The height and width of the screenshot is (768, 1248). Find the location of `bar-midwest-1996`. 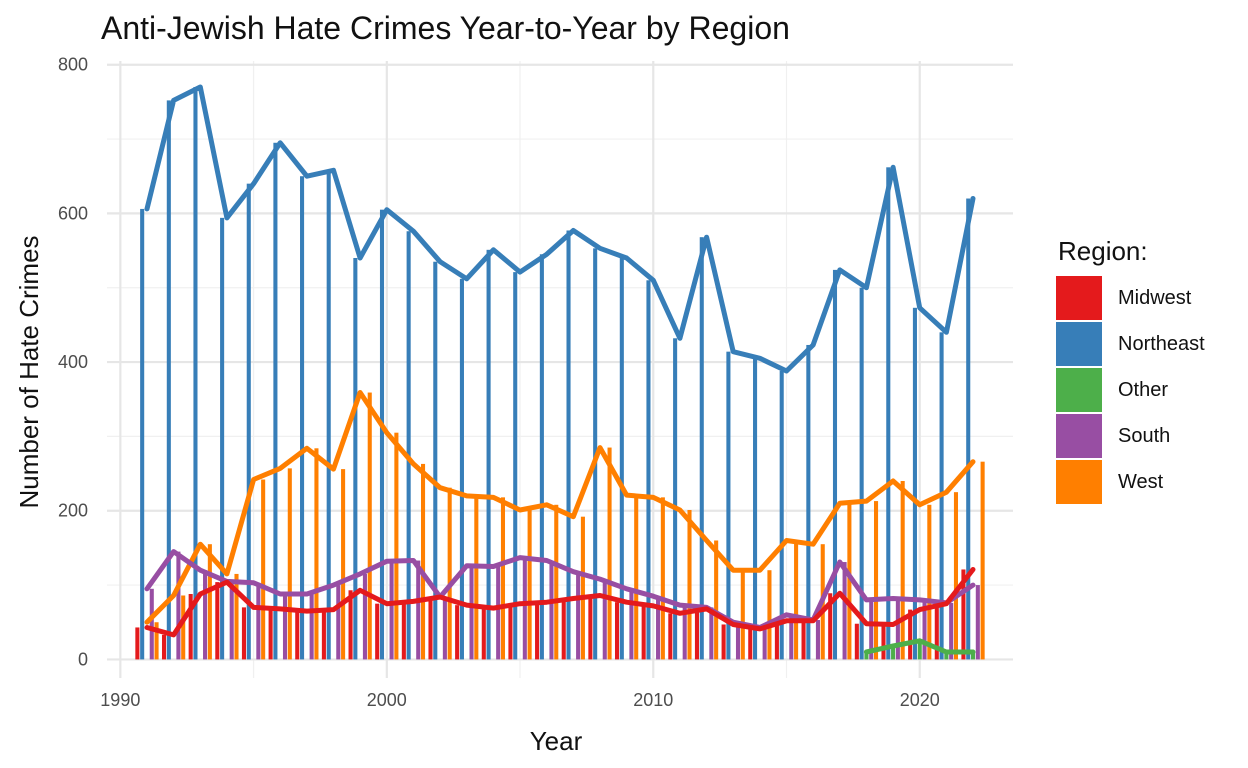

bar-midwest-1996 is located at coordinates (270, 634).